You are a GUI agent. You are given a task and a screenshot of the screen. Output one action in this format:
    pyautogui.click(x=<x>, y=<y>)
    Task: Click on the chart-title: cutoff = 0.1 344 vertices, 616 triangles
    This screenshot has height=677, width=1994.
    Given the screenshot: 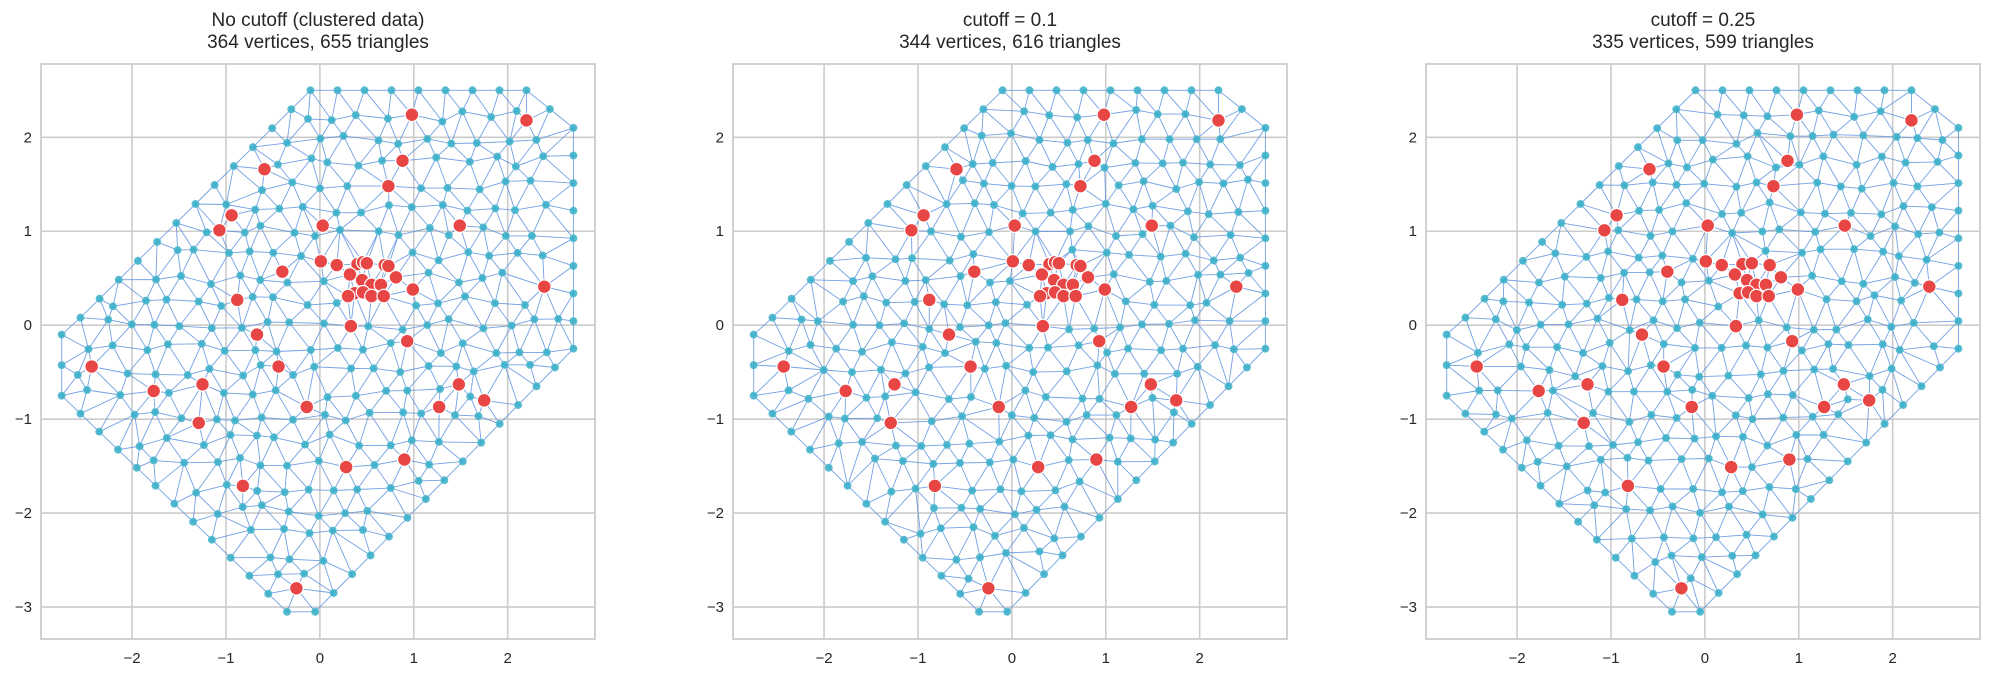 What is the action you would take?
    pyautogui.click(x=1010, y=32)
    